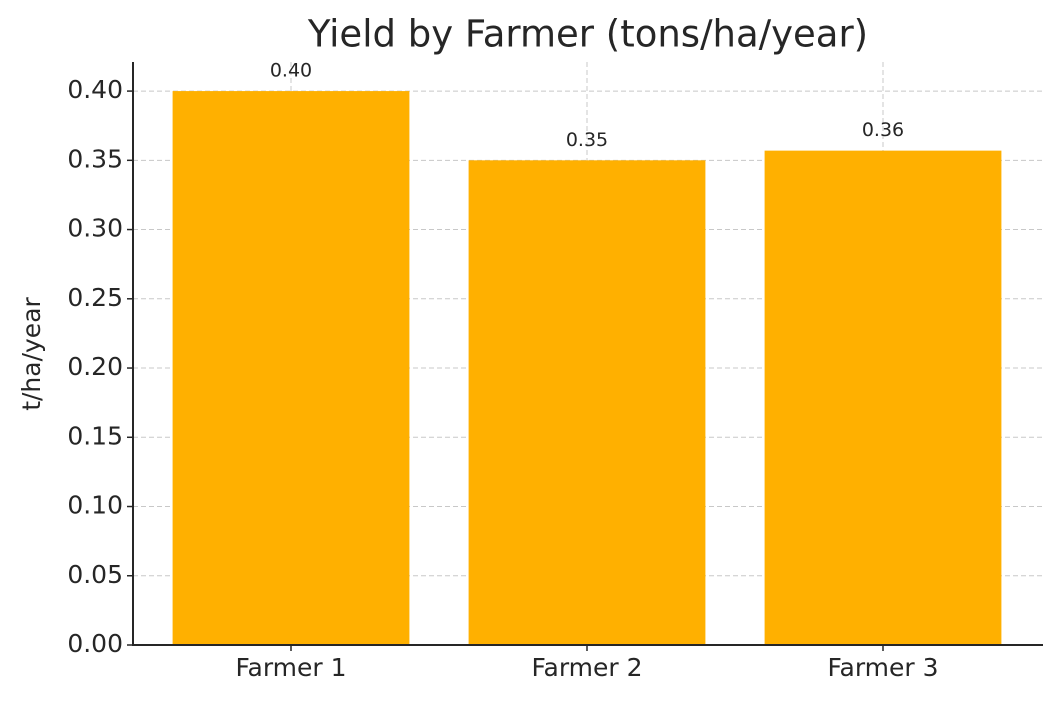 Image resolution: width=1061 pixels, height=701 pixels. Describe the element at coordinates (587, 34) in the screenshot. I see `chart-title: Yield by Farmer (tons/ha/year)` at that location.